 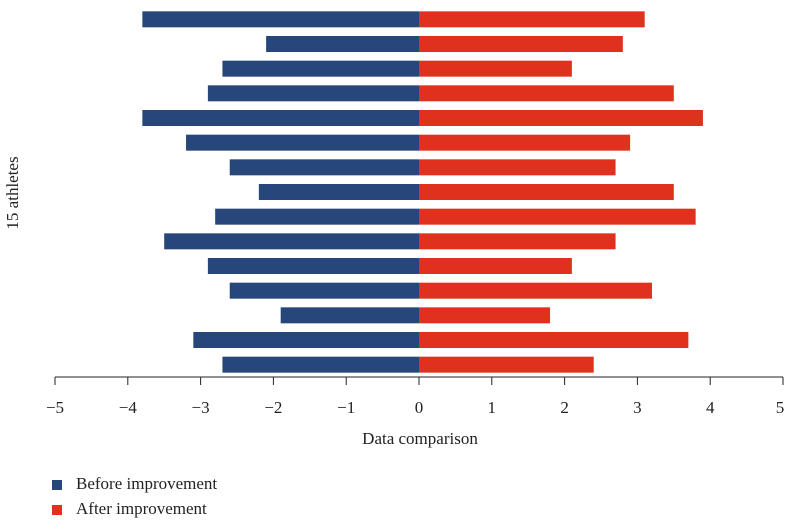 What do you see at coordinates (55, 407) in the screenshot?
I see `x-tick-label: −5` at bounding box center [55, 407].